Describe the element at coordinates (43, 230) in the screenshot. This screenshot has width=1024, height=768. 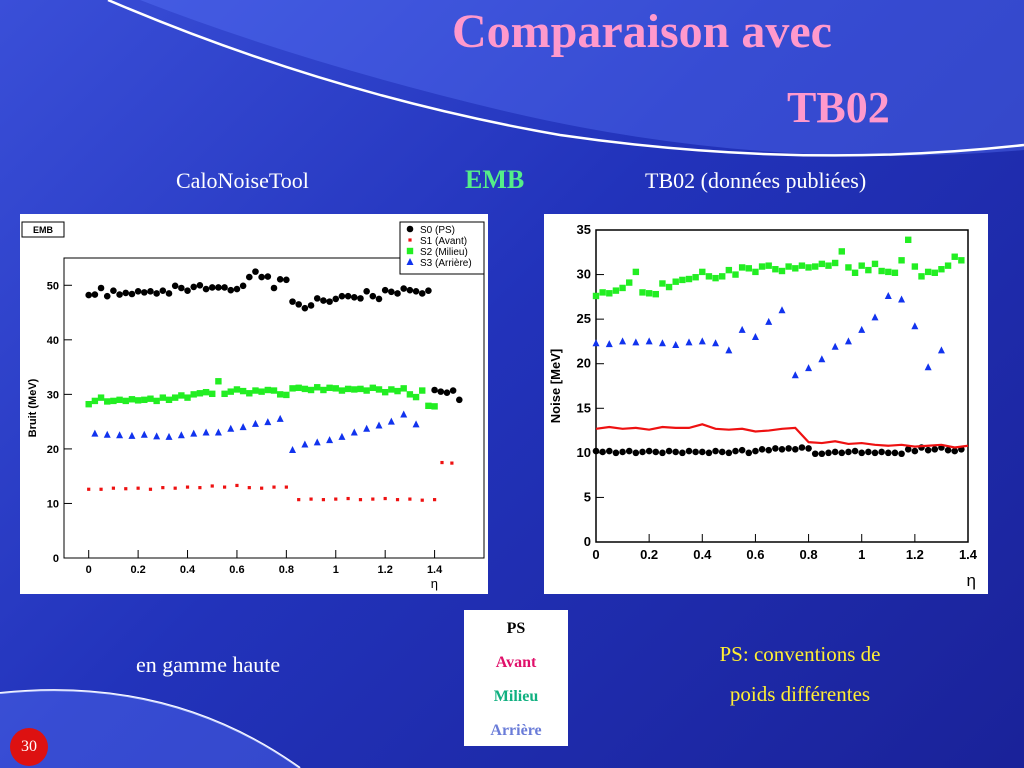
I see `emb-box-label: EMB` at that location.